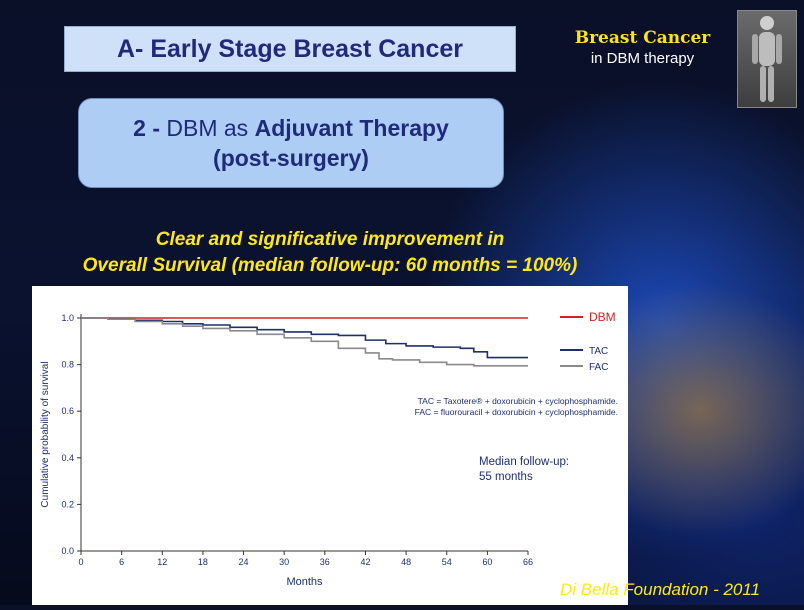 This screenshot has height=610, width=804. I want to click on claim-line-1: Clear and significative improvement in, so click(330, 239).